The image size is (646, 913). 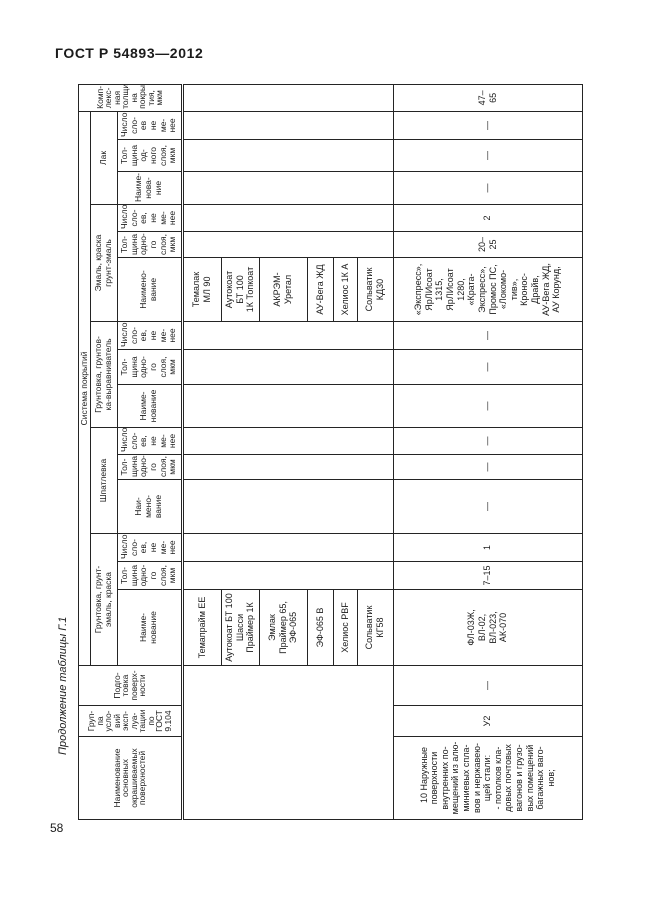 I want to click on header-group-primer: Грунтовка, грунт- эмаль, краска, so click(x=103, y=599).